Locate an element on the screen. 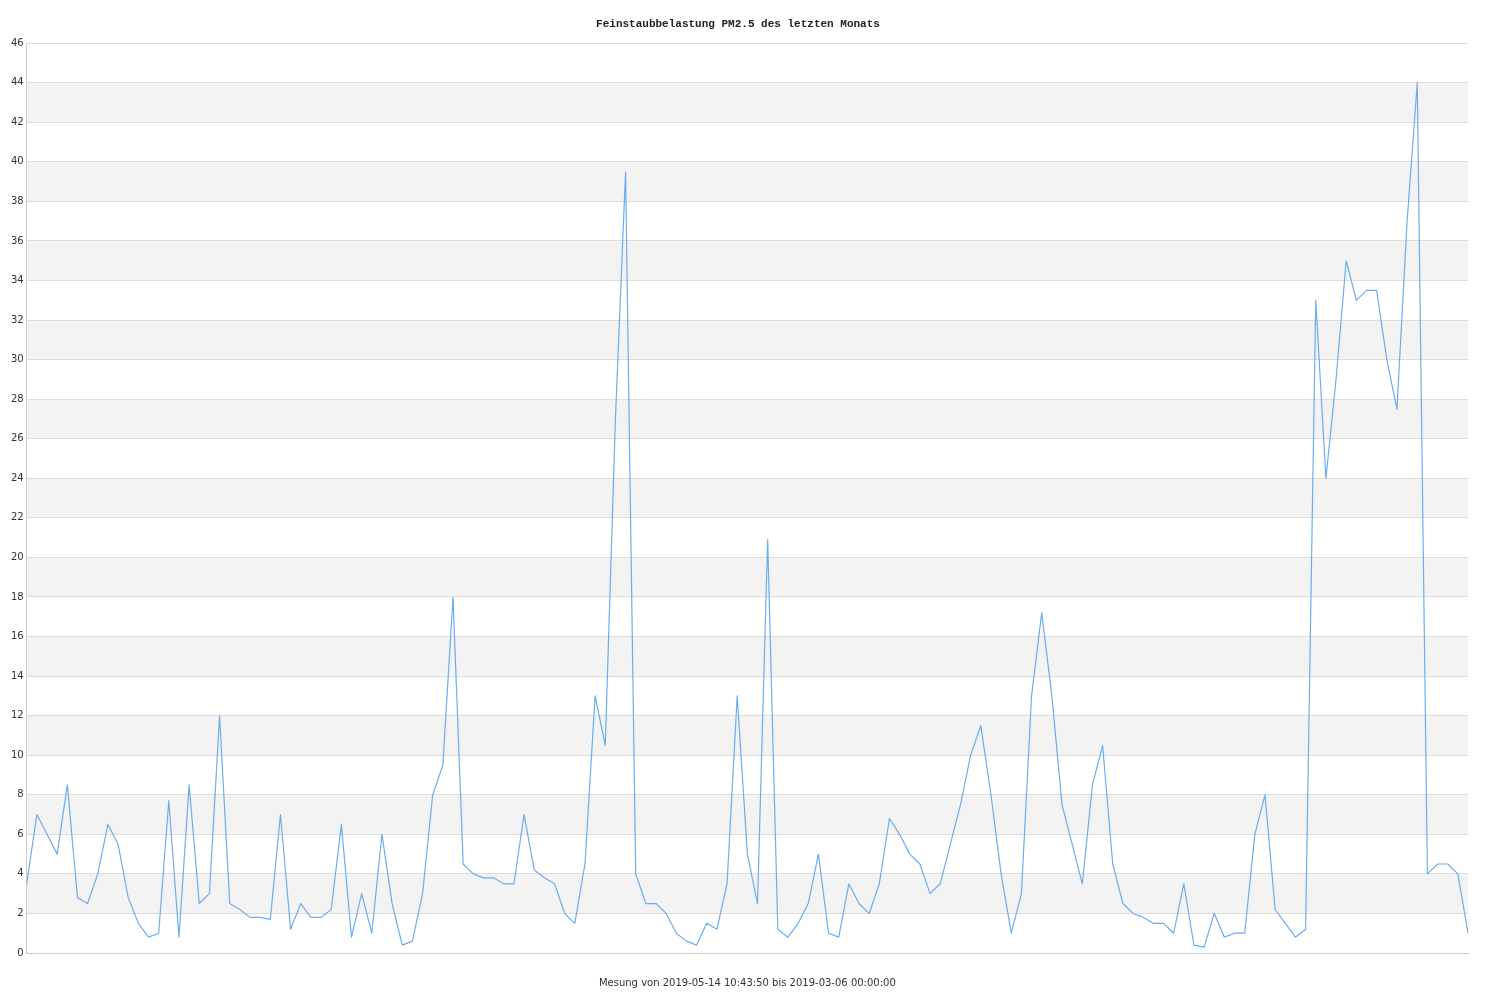 Image resolution: width=1500 pixels, height=1000 pixels. y-tick-label: 6 is located at coordinates (20, 833).